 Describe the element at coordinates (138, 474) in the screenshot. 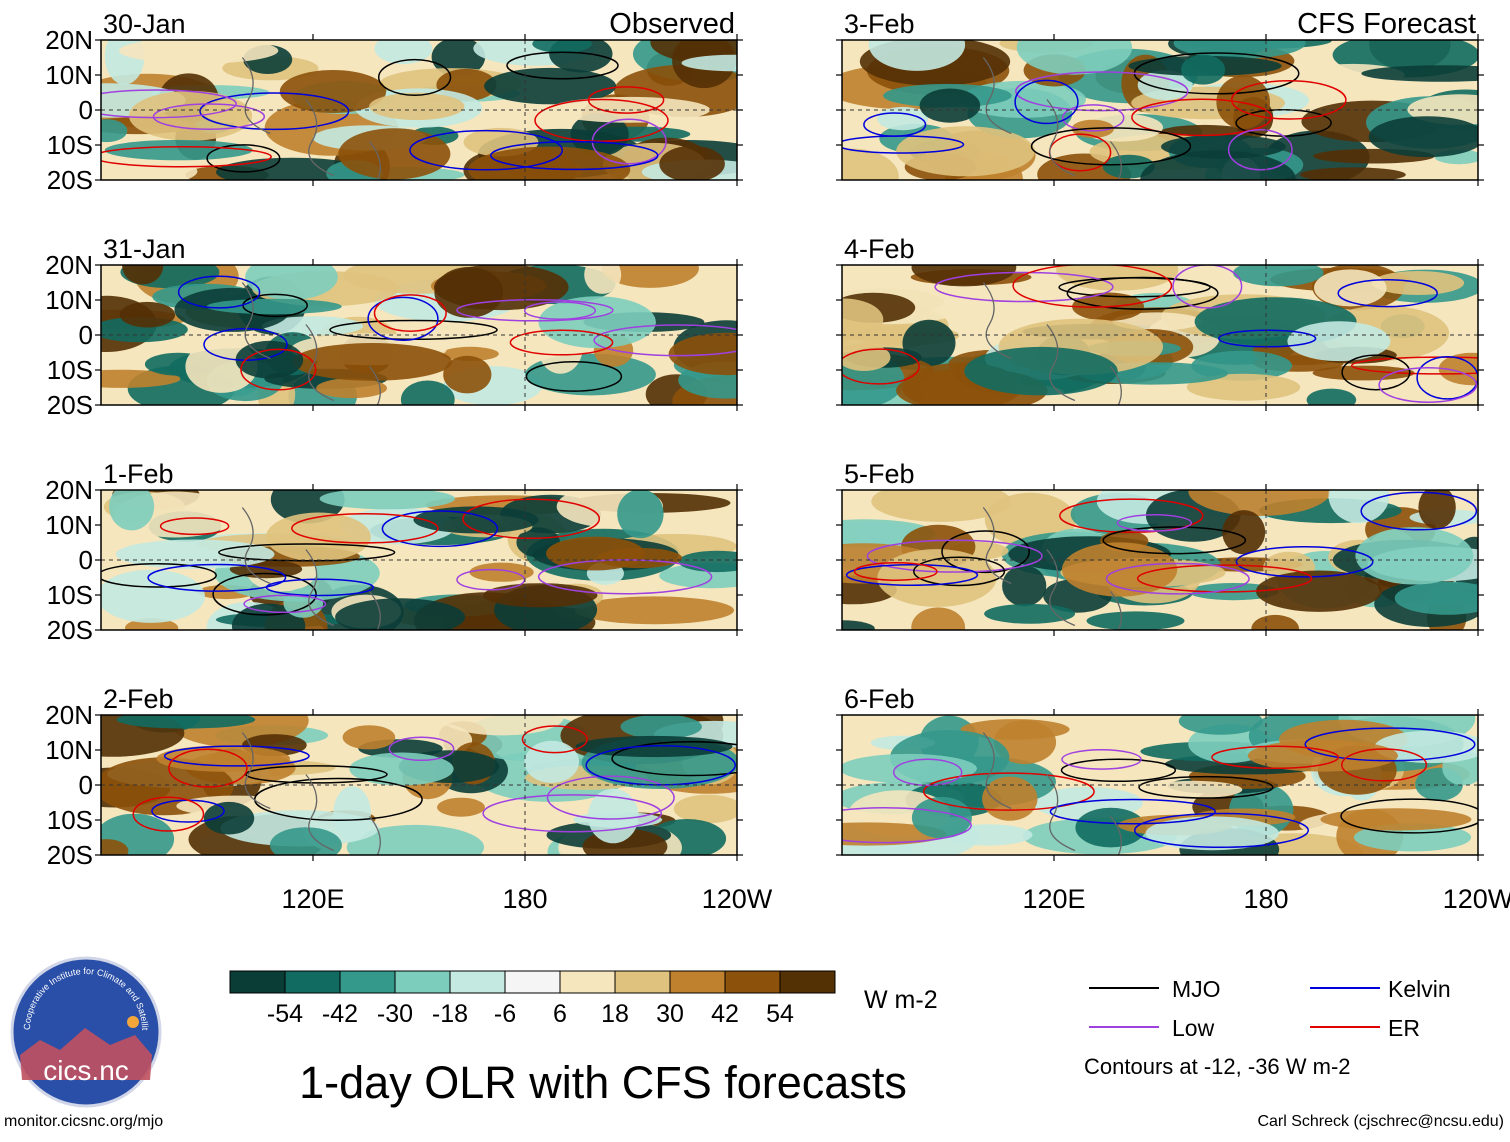

I see `panel-date: 1-Feb` at that location.